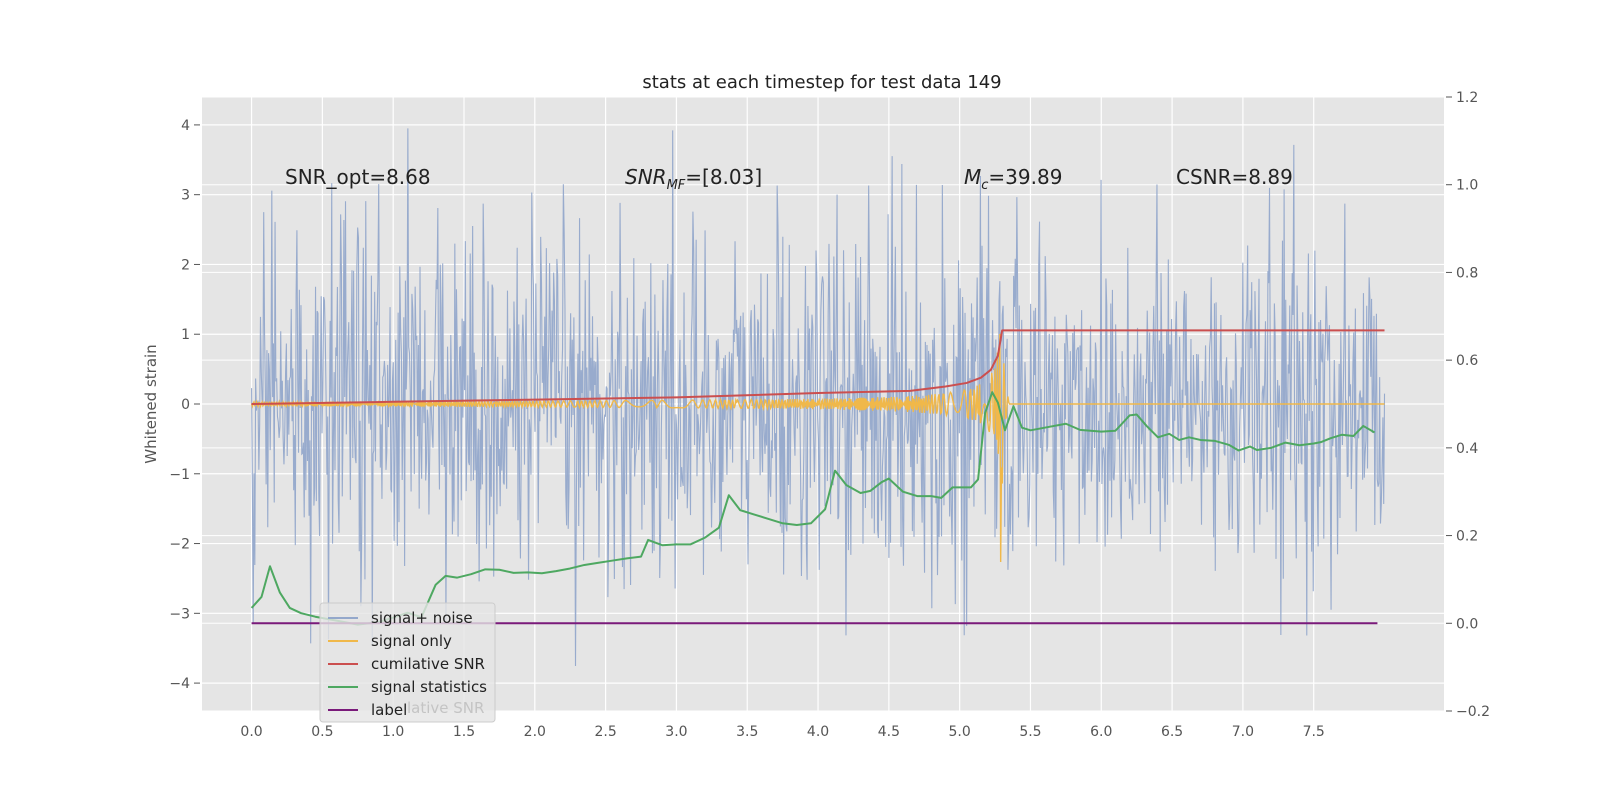  I want to click on x-tick-label: 6.5, so click(1172, 732).